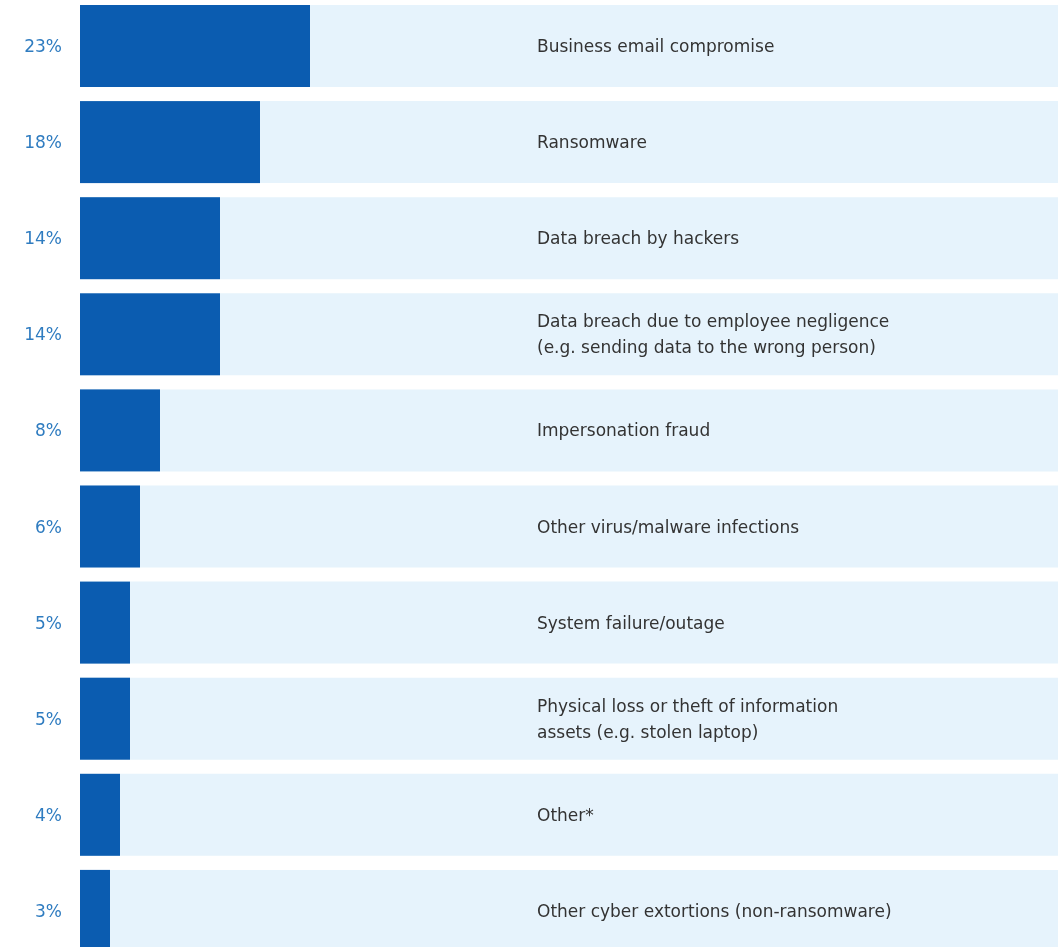 This screenshot has width=1058, height=947. I want to click on data-label: 4%, so click(48, 814).